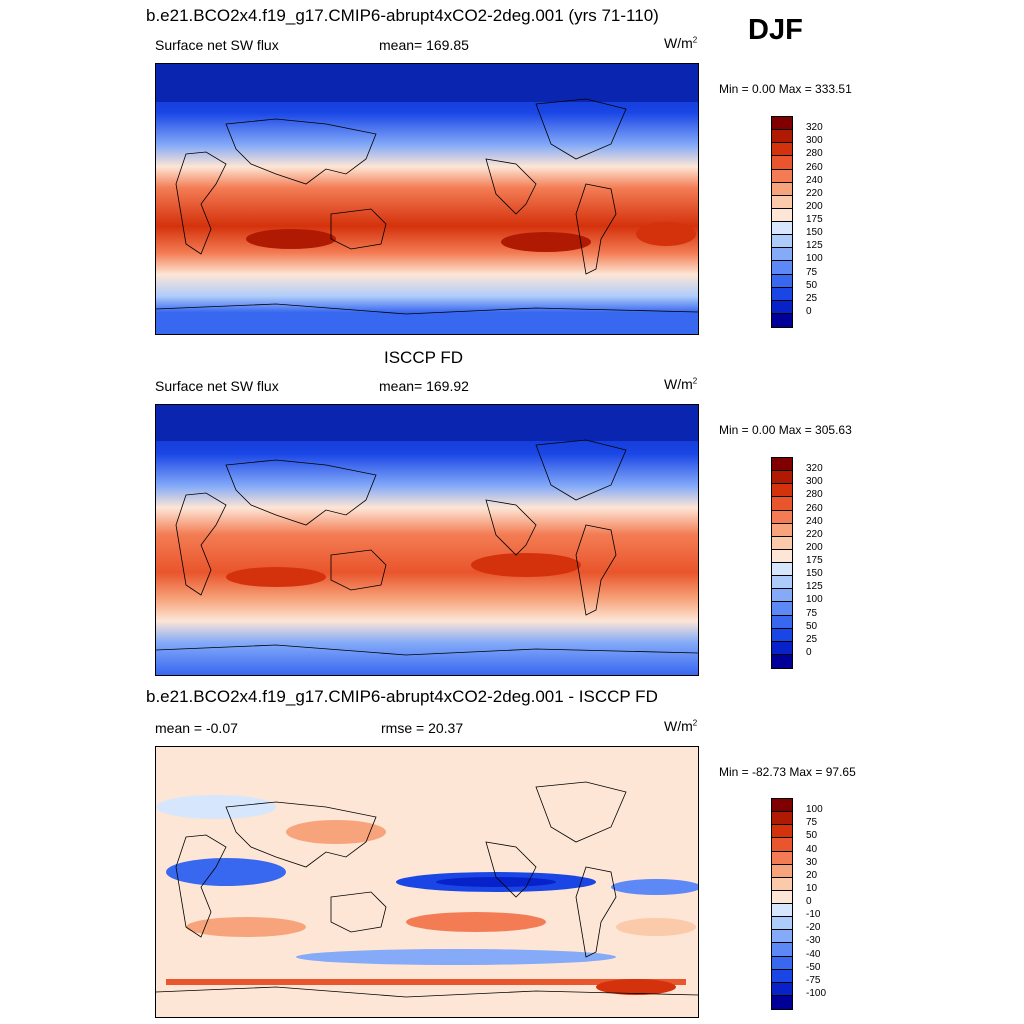 The width and height of the screenshot is (1024, 1024). I want to click on colorbar-tick-label: -75, so click(813, 980).